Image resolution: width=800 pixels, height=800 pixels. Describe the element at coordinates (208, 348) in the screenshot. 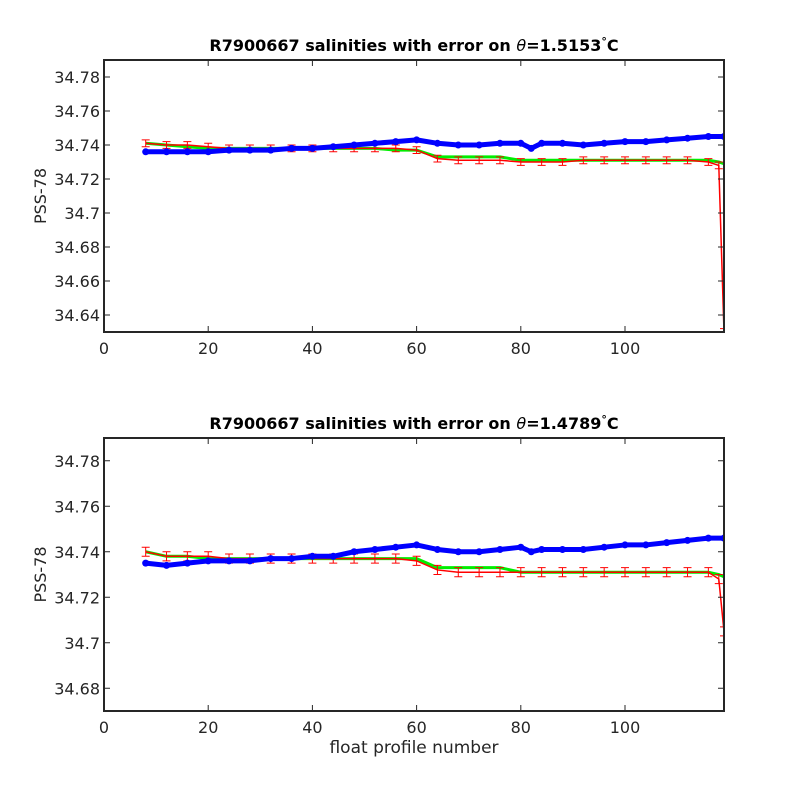

I see `chart-1-xtick-label: 20` at that location.